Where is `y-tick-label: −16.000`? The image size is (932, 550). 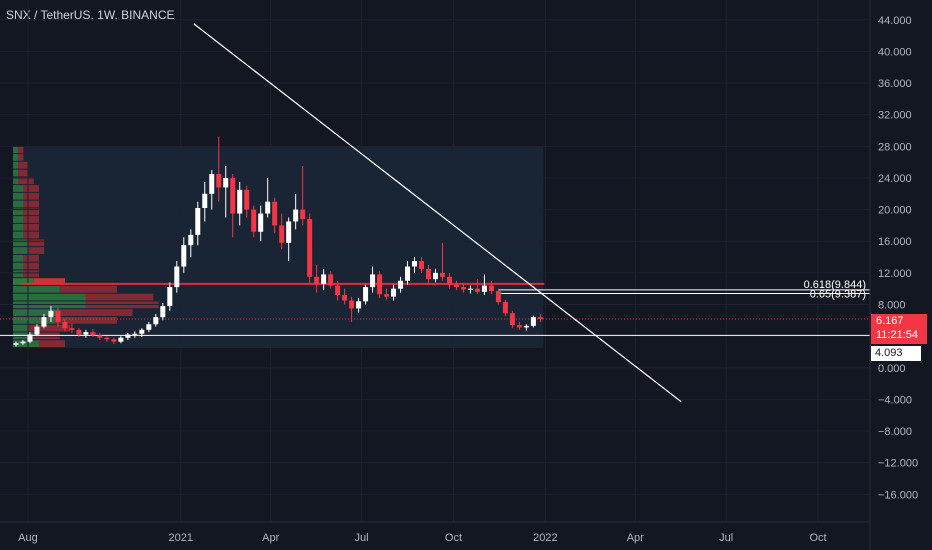 y-tick-label: −16.000 is located at coordinates (898, 495).